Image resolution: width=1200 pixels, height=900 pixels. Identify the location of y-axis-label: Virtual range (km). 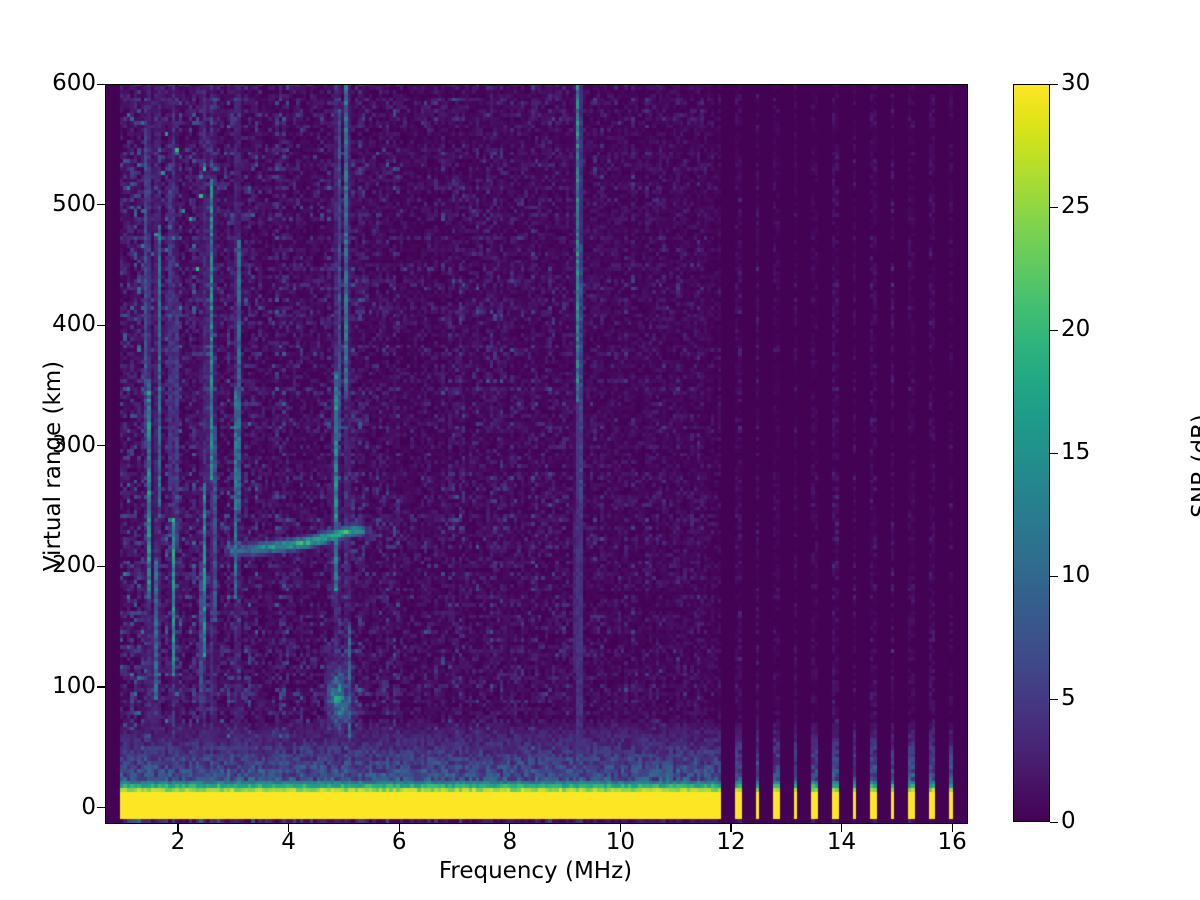
(53, 466).